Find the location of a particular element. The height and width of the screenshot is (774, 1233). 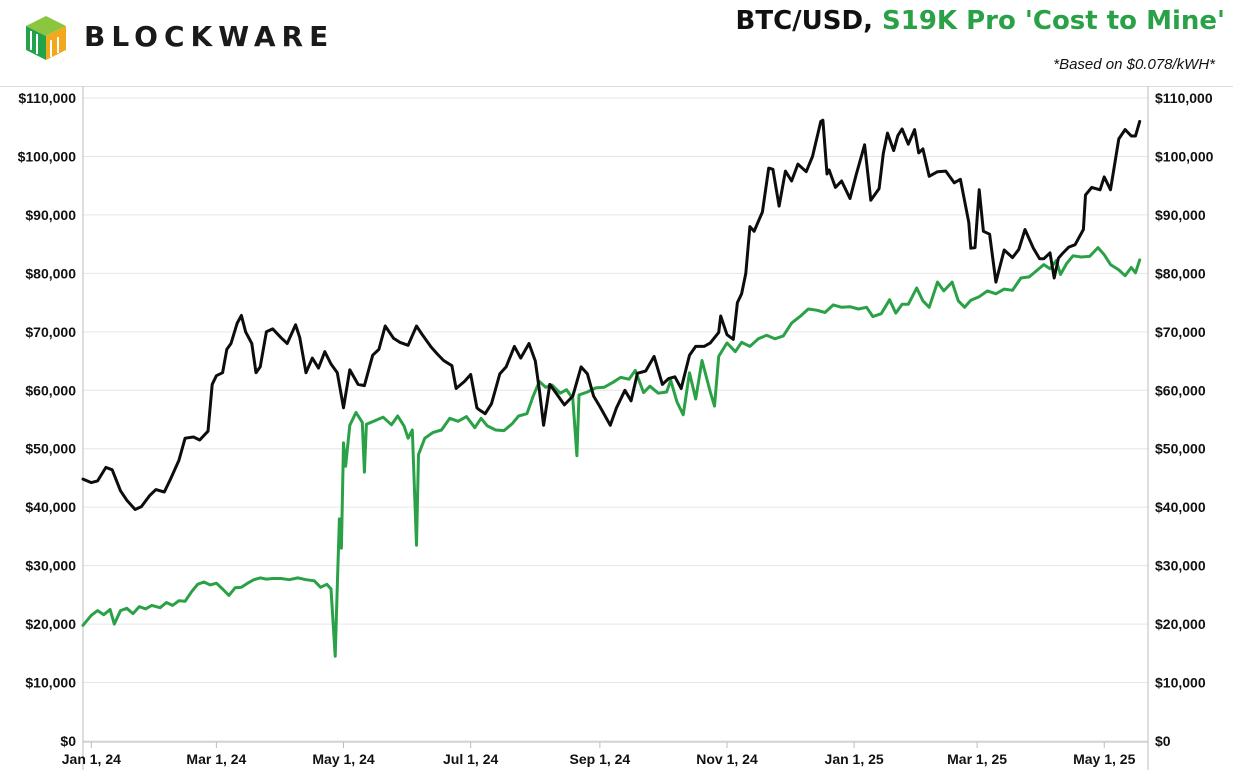

chart-subtitle: *Based on $0.078/kWH* is located at coordinates (1134, 64).